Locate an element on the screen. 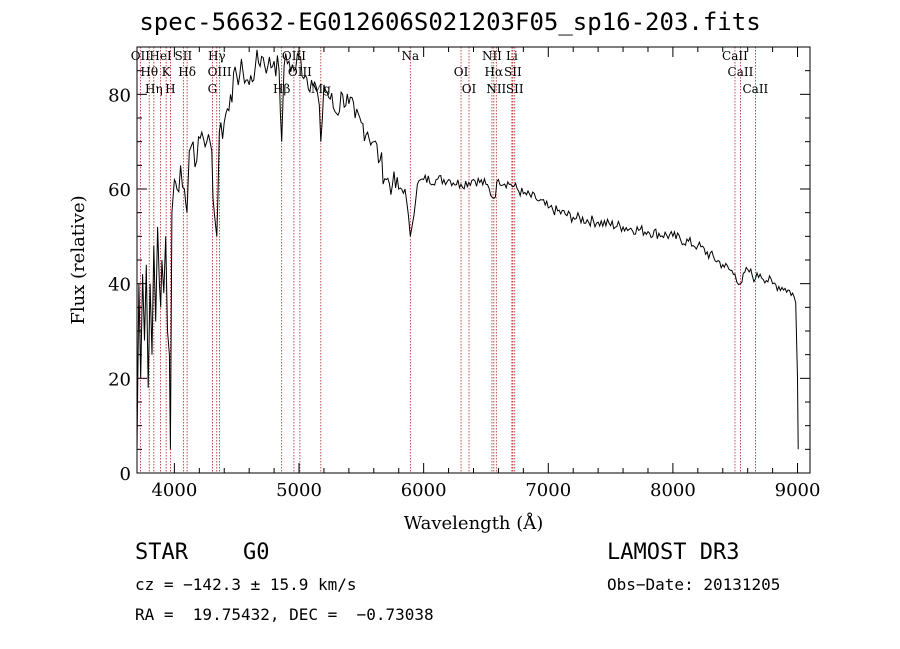 The image size is (900, 649). y-axis-label: Flux (relative) is located at coordinates (78, 259).